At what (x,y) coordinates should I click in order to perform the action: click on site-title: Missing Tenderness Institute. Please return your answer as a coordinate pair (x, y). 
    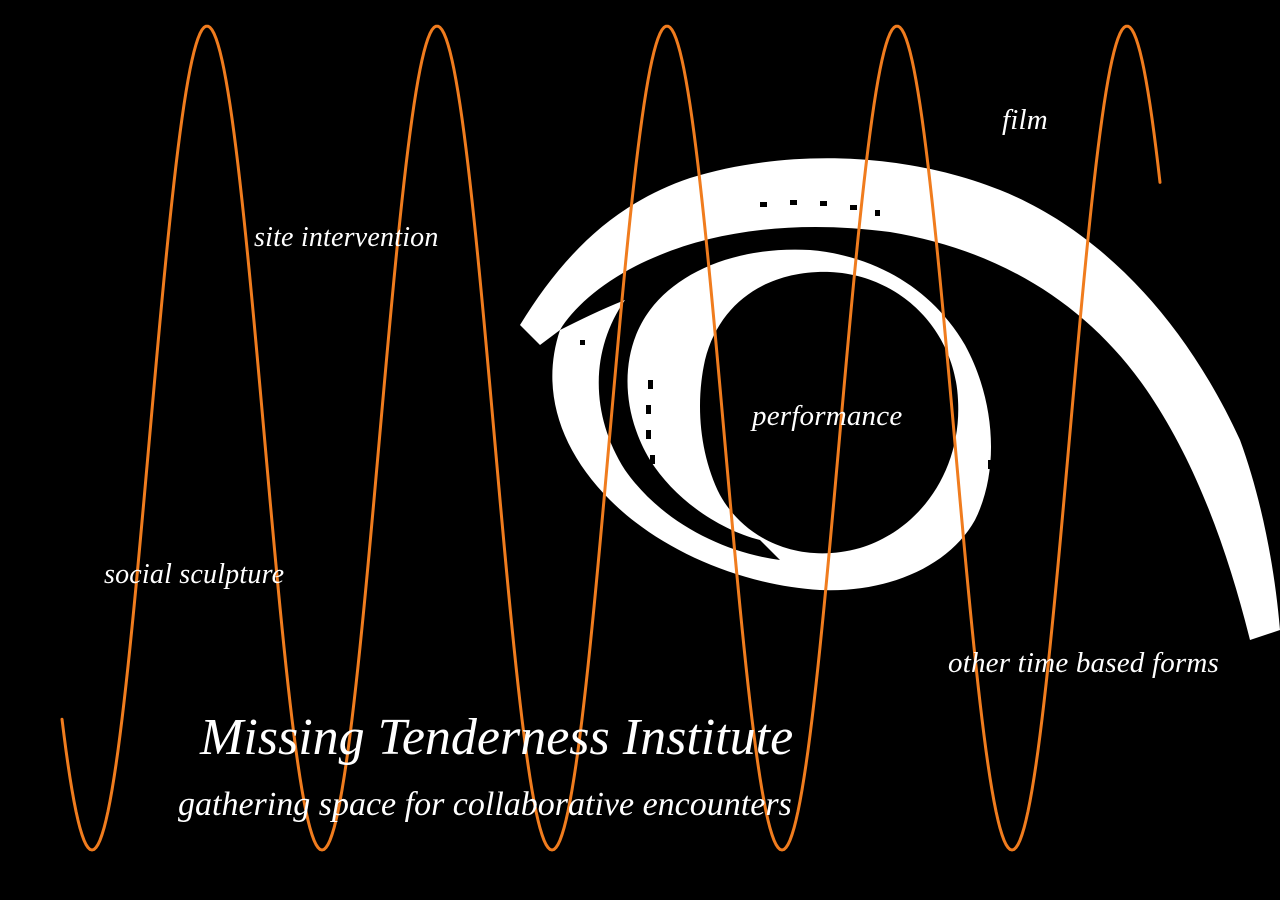
    Looking at the image, I should click on (497, 737).